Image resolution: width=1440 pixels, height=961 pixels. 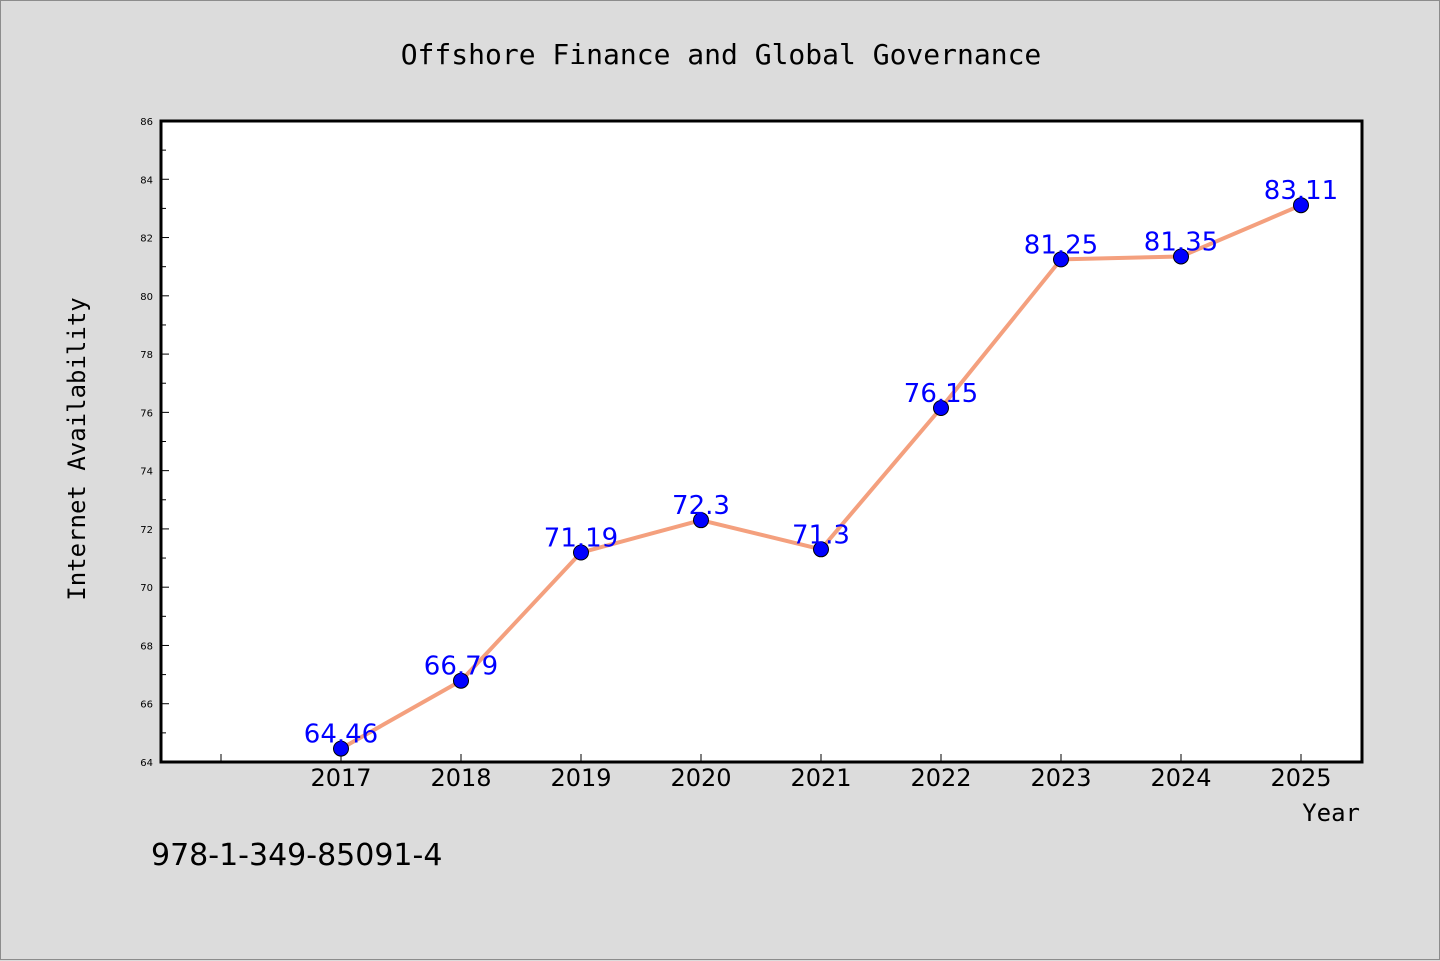 What do you see at coordinates (776, 773) in the screenshot?
I see `x-axis-ticks: 2017 2018 2019 2020 2021 2022 2023 2024 2025` at bounding box center [776, 773].